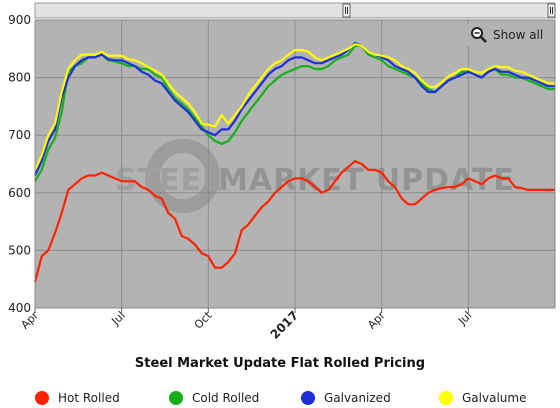 The width and height of the screenshot is (560, 408). What do you see at coordinates (19, 164) in the screenshot?
I see `y-axis: 400 500 600 700 800 900` at bounding box center [19, 164].